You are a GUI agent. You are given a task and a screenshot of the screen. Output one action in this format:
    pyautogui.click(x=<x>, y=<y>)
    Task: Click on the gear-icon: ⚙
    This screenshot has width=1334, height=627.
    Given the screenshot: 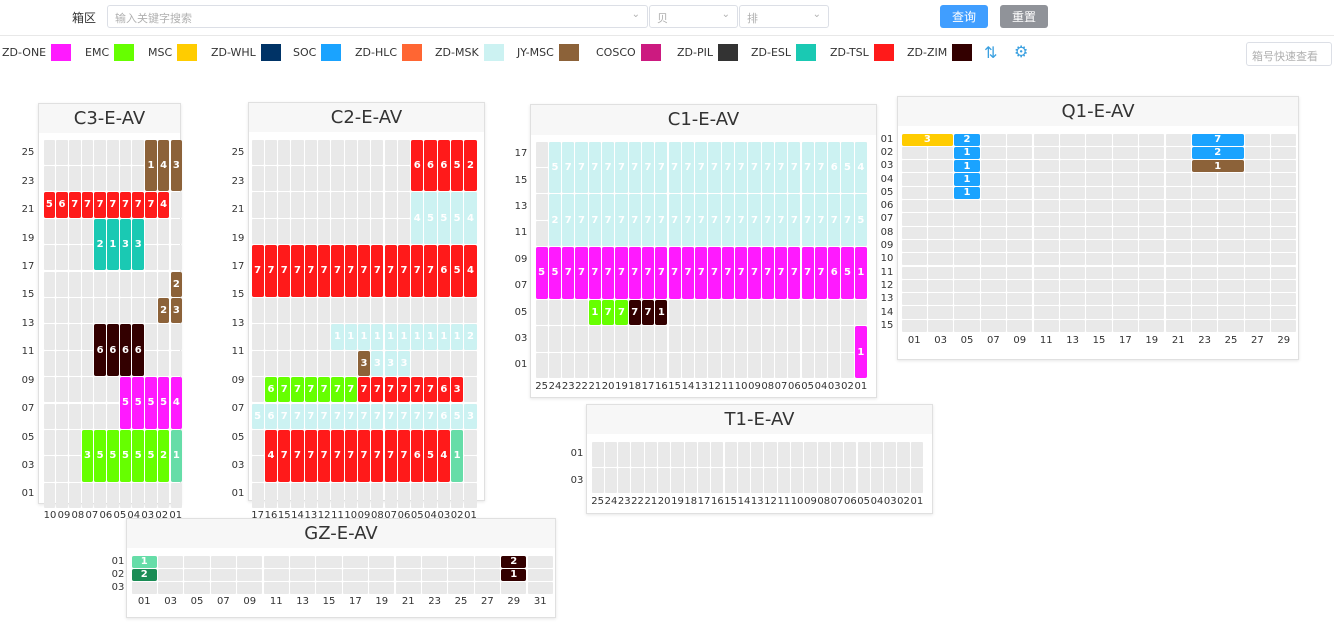 What is the action you would take?
    pyautogui.click(x=1021, y=51)
    